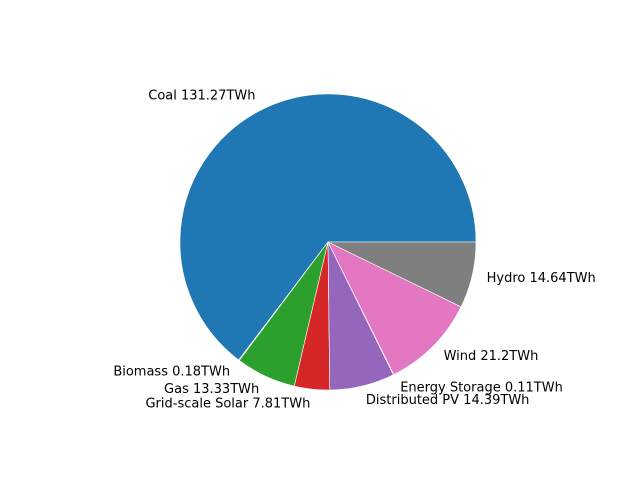  What do you see at coordinates (211, 389) in the screenshot?
I see `pie-label-gas: Gas 13.33TWh` at bounding box center [211, 389].